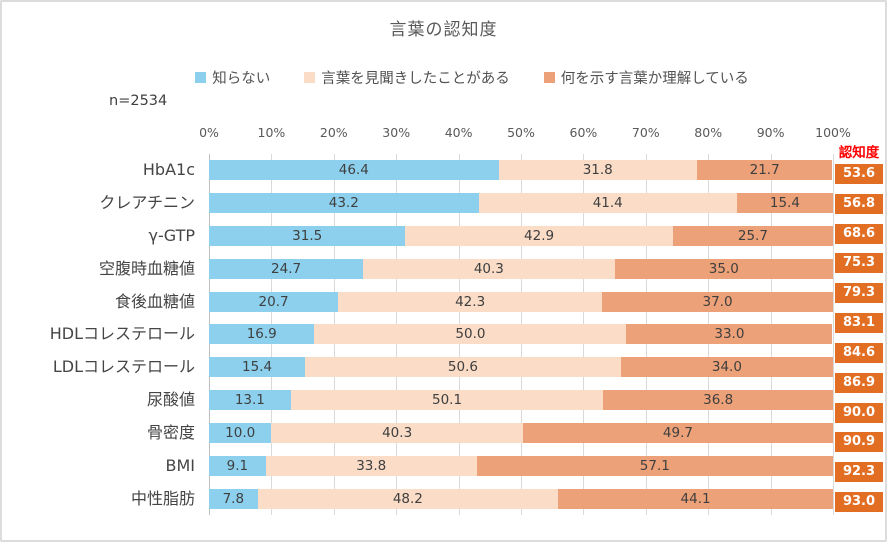 The image size is (887, 542). What do you see at coordinates (859, 174) in the screenshot?
I see `recognition-value-box: 53.6` at bounding box center [859, 174].